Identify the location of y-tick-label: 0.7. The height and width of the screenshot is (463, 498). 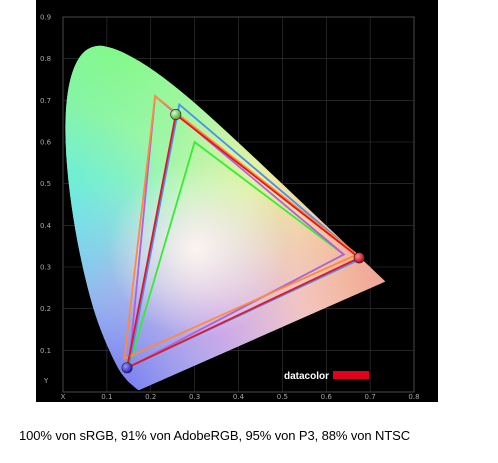
(45, 101).